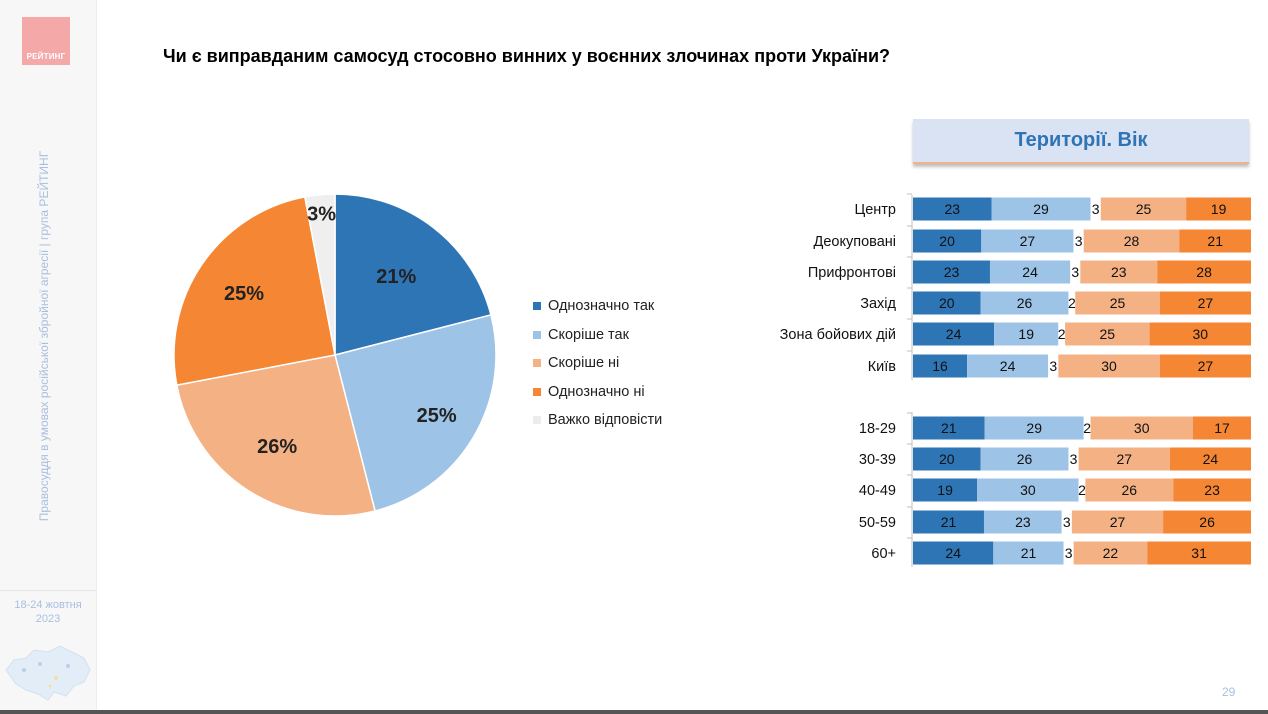 The height and width of the screenshot is (714, 1268). Describe the element at coordinates (605, 420) in the screenshot. I see `legend-label: Важко відповісти` at that location.